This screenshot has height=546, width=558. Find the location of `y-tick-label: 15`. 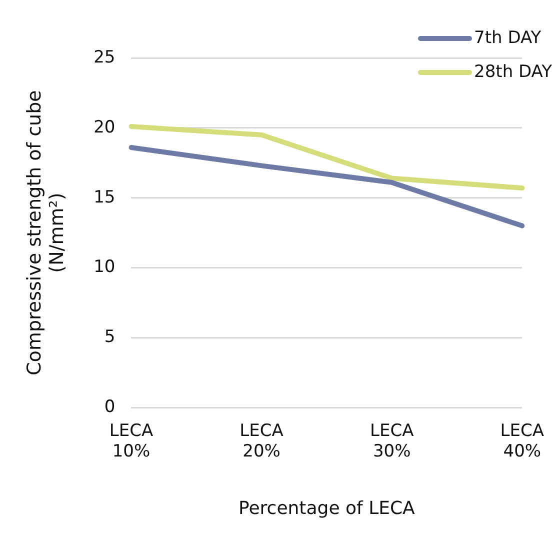

y-tick-label: 15 is located at coordinates (105, 197).